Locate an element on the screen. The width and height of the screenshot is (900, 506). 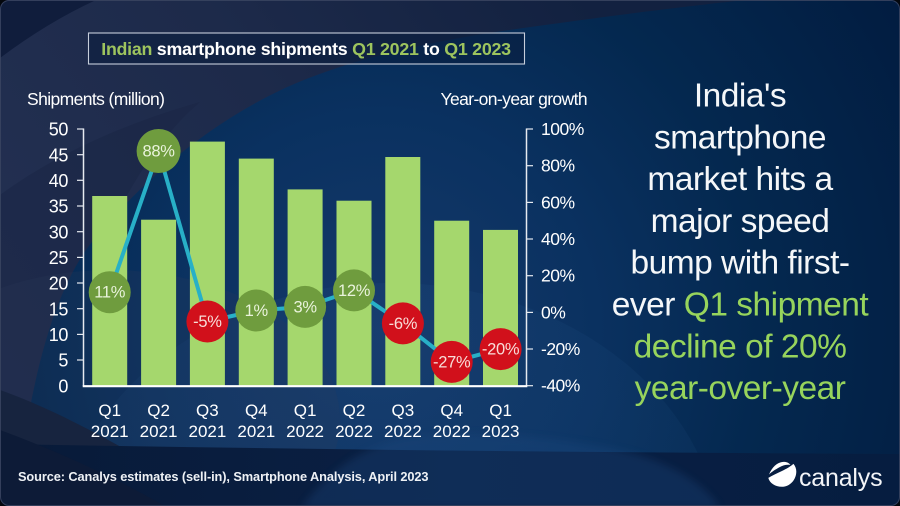
svg-text: 1% is located at coordinates (257, 311).